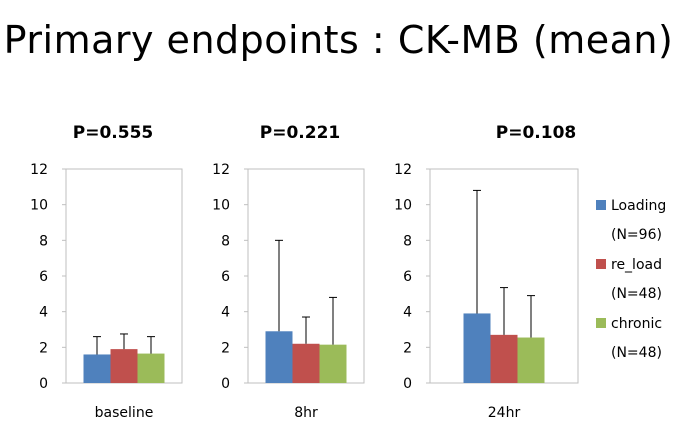 The image size is (677, 447). Describe the element at coordinates (338, 40) in the screenshot. I see `page-title: Primary endpoints : CK-MB (mean)` at that location.